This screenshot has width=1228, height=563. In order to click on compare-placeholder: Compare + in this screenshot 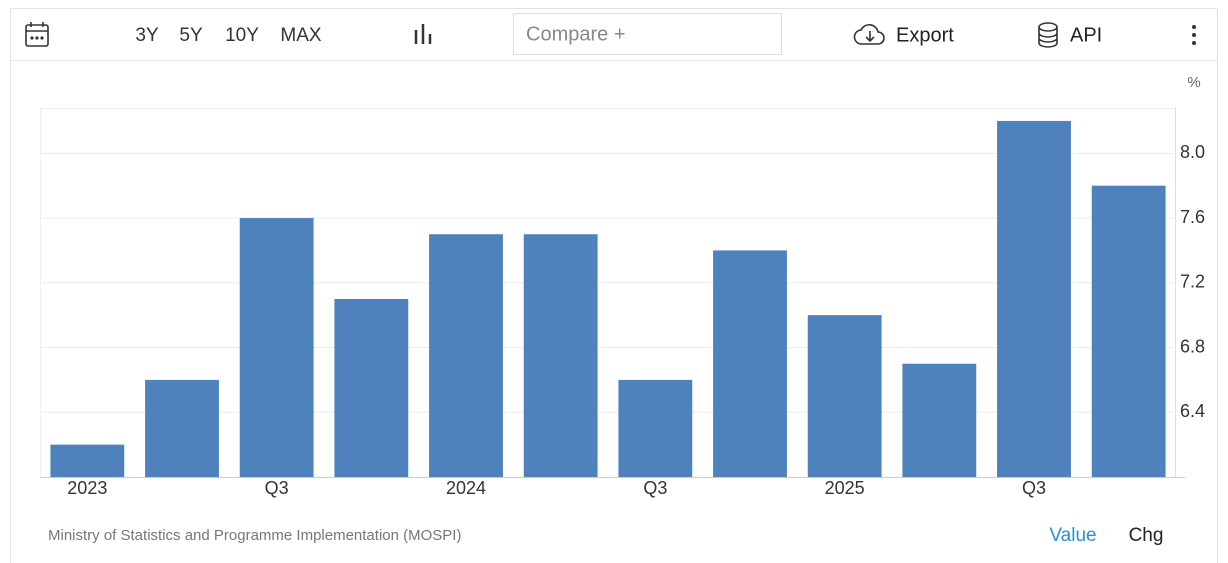, I will do `click(576, 34)`.